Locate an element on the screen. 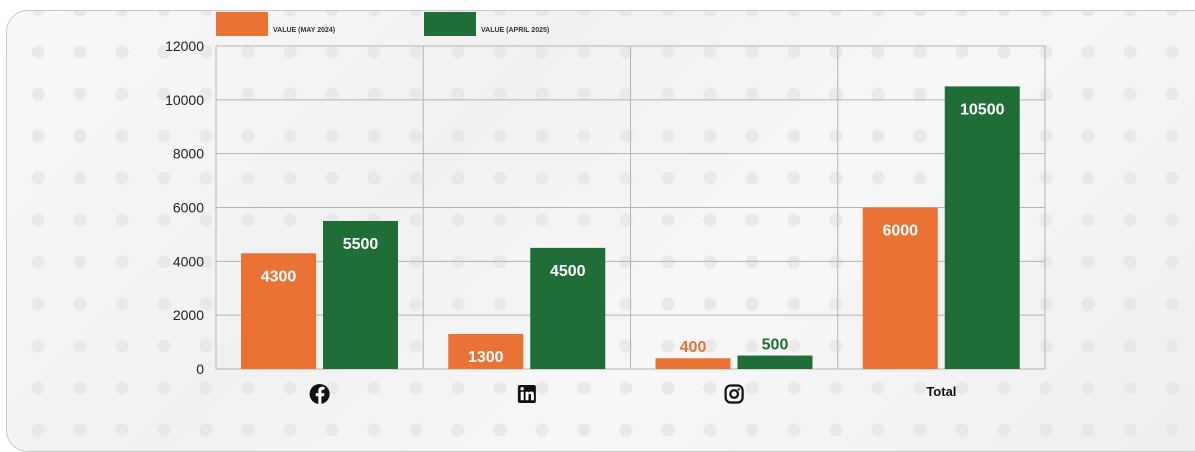 The width and height of the screenshot is (1195, 452). y-tick-label-3: 6000 is located at coordinates (188, 208).